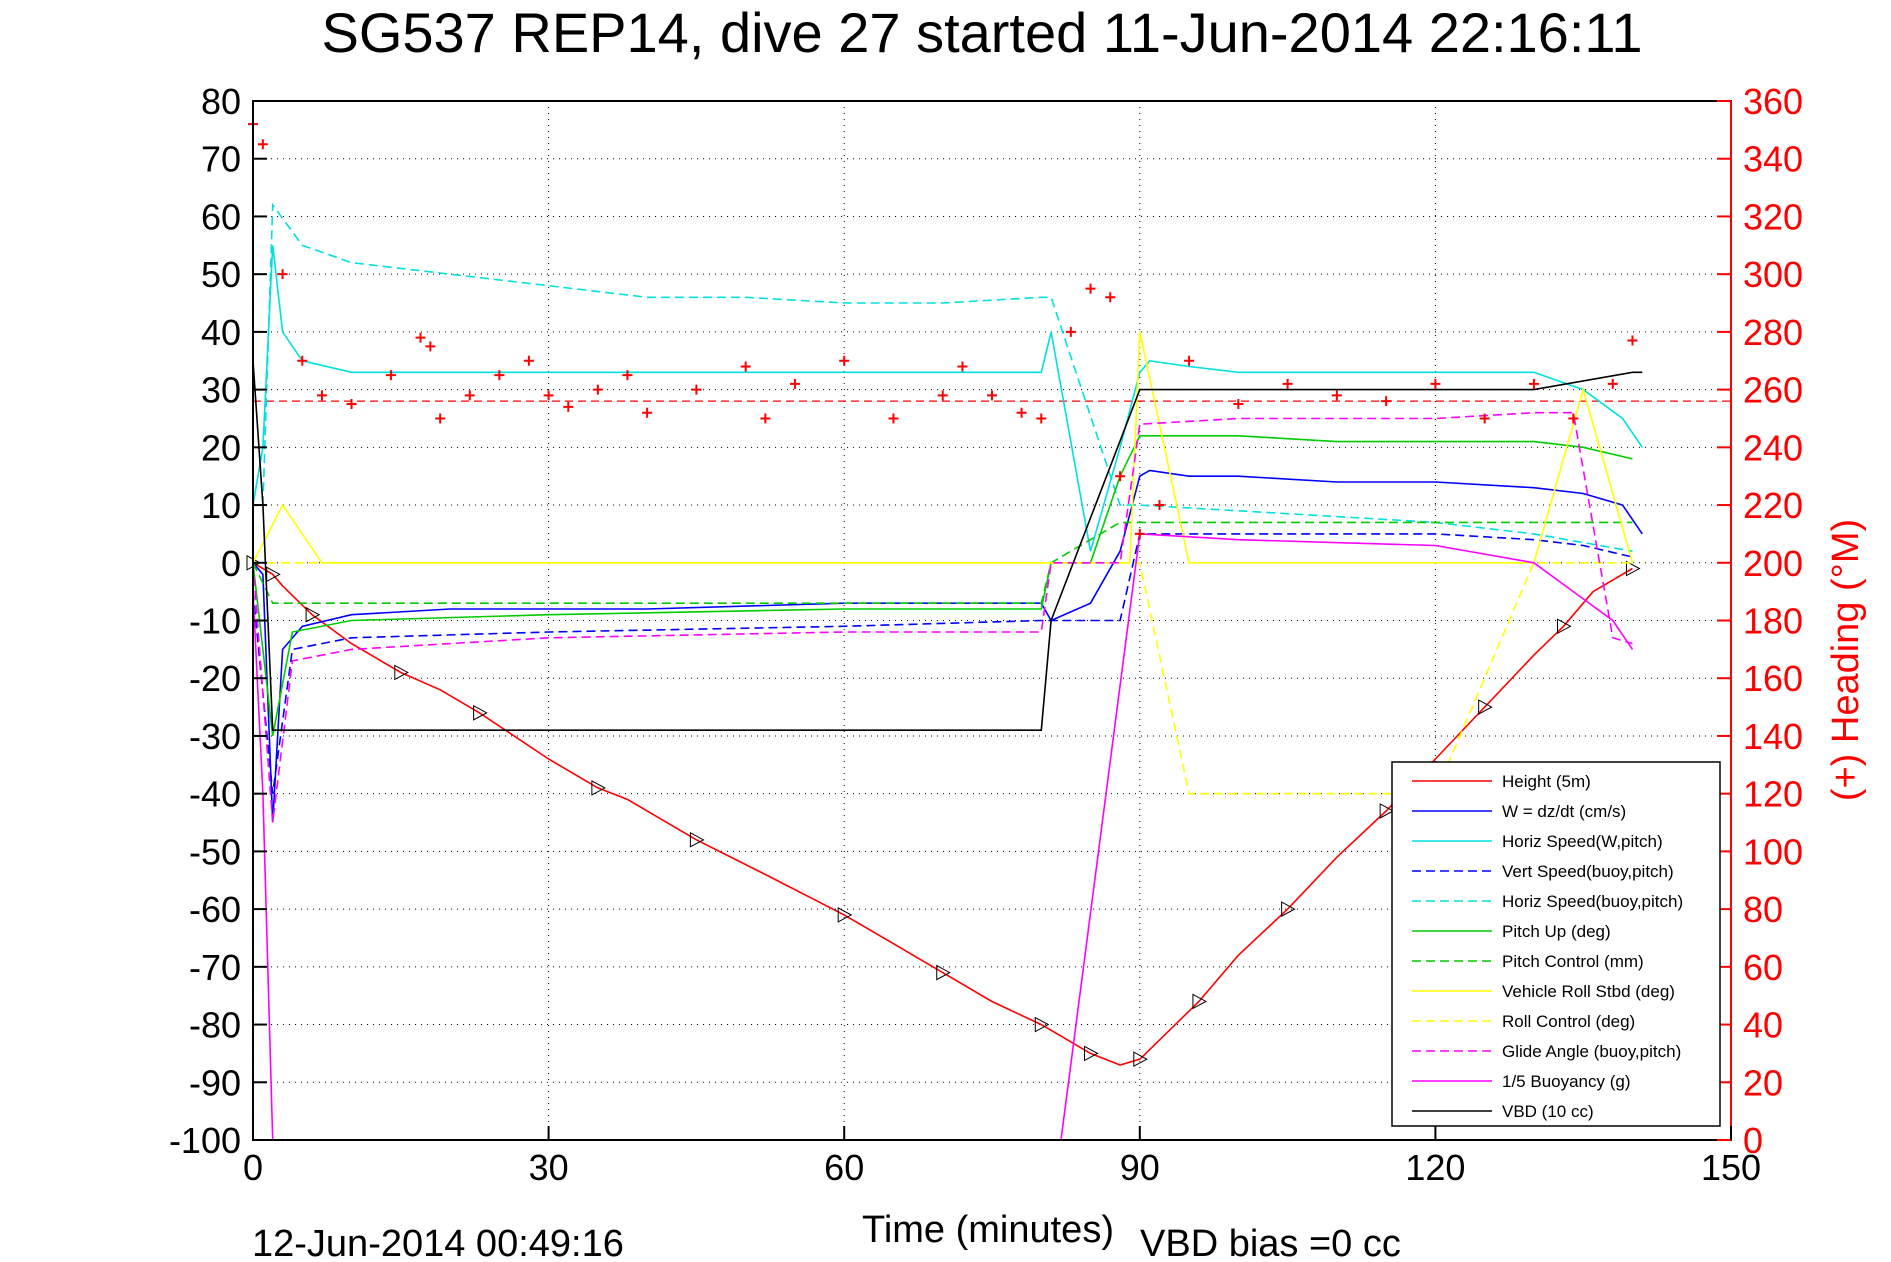 The height and width of the screenshot is (1262, 1891). I want to click on y2-tick-label: 240, so click(1773, 447).